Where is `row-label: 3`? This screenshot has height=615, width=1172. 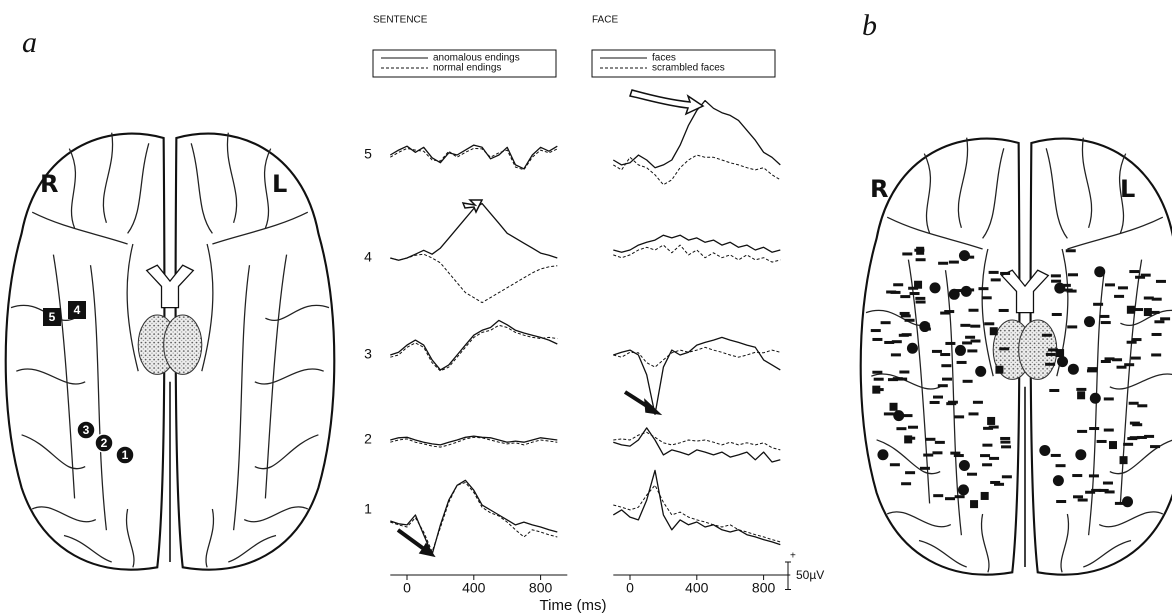 row-label: 3 is located at coordinates (368, 354).